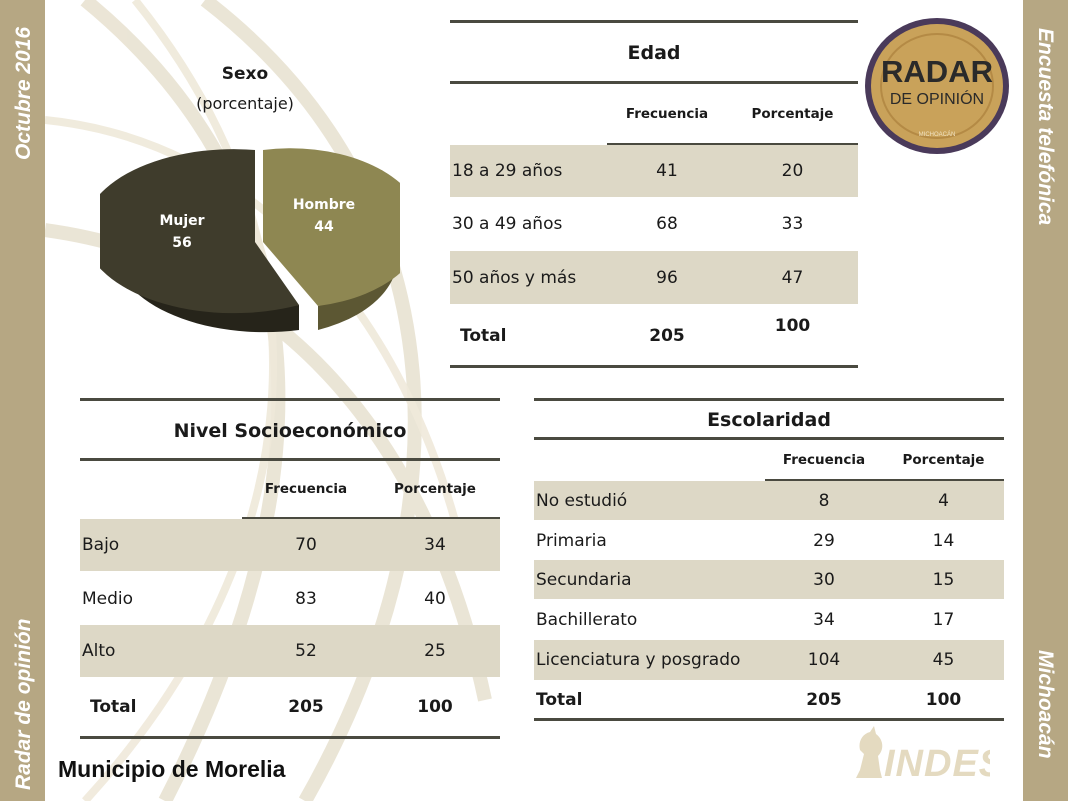 This screenshot has height=801, width=1068. I want to click on pie-slice-hombre, so click(331, 227).